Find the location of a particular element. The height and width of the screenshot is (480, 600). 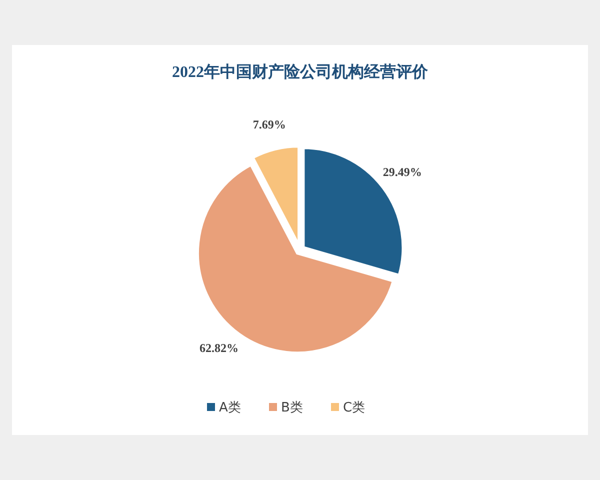

legend-label: A类 is located at coordinates (230, 408).